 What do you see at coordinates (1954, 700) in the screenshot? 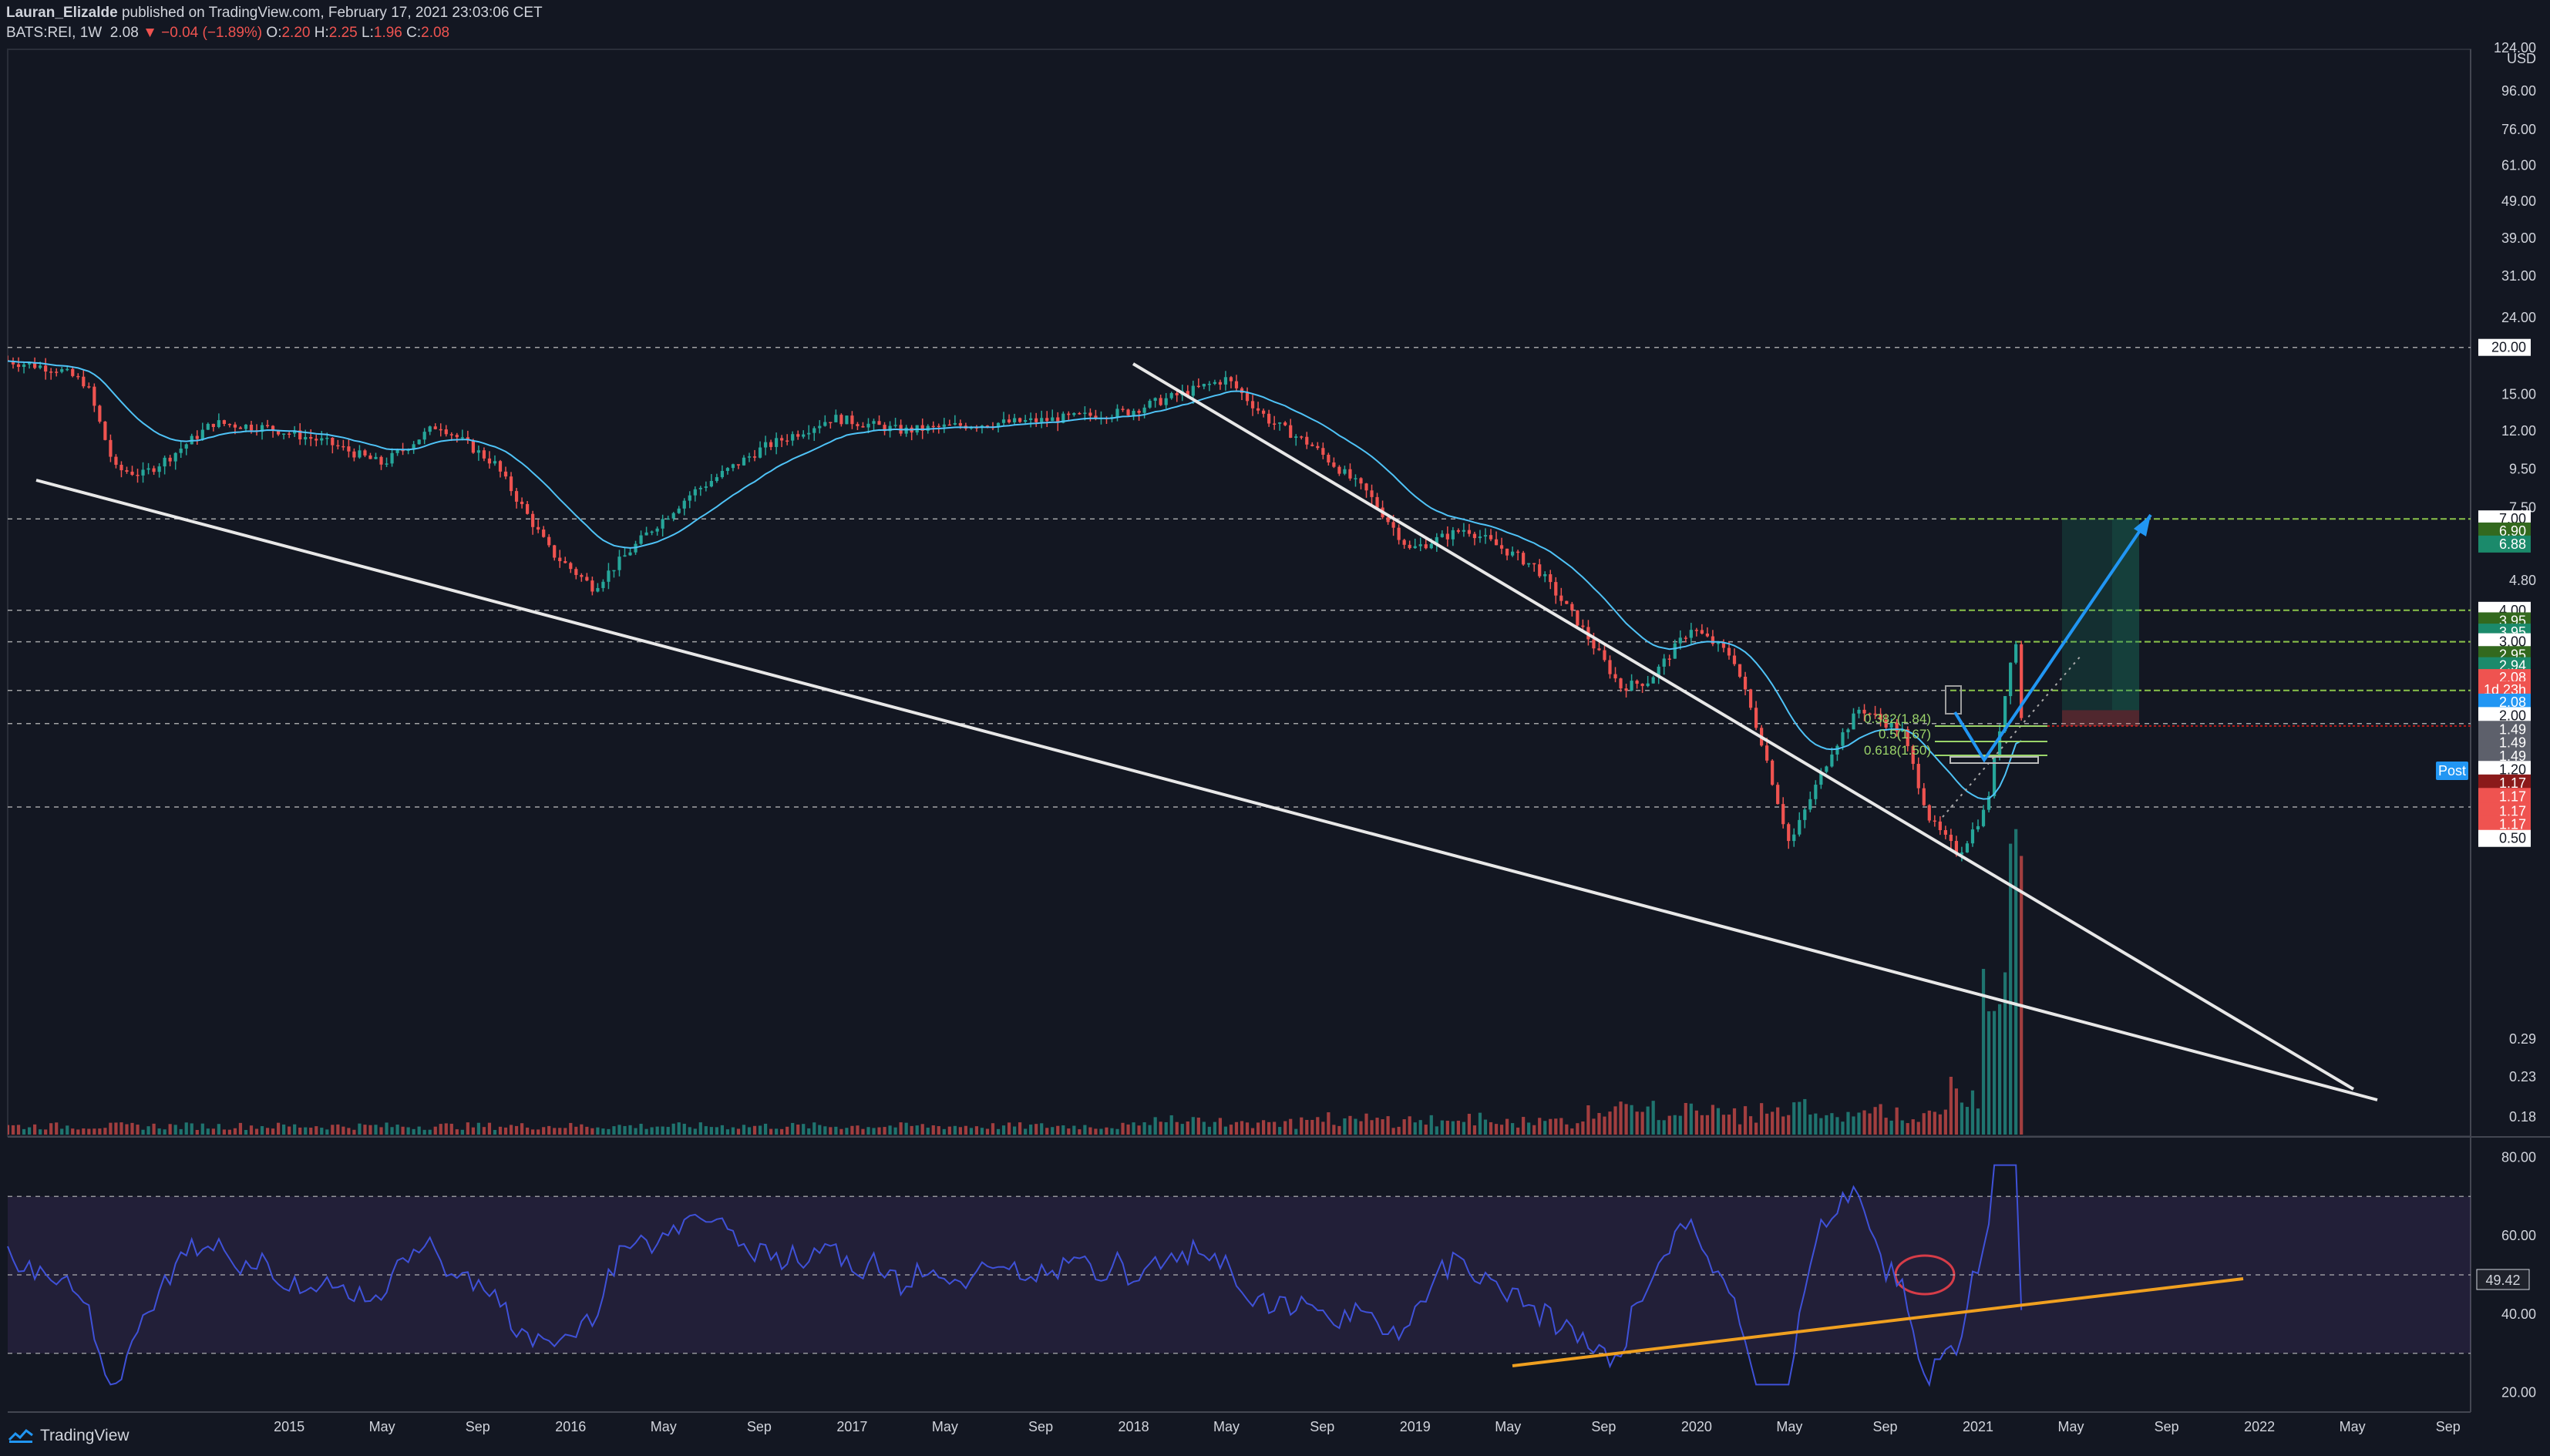
I see `fib-box` at bounding box center [1954, 700].